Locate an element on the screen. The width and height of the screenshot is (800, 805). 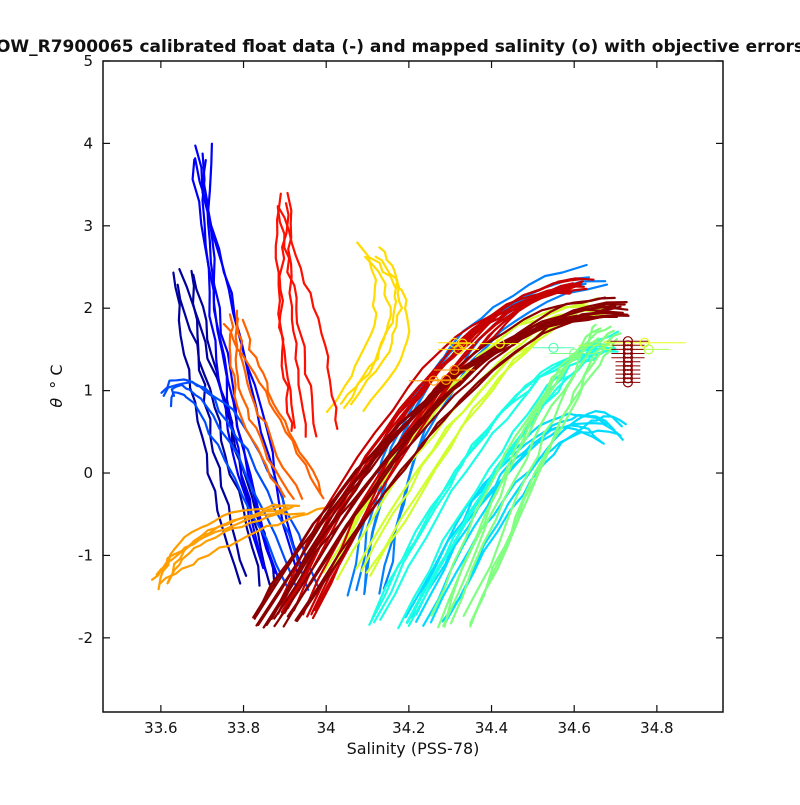
svg-text: θ ° C is located at coordinates (56, 385).